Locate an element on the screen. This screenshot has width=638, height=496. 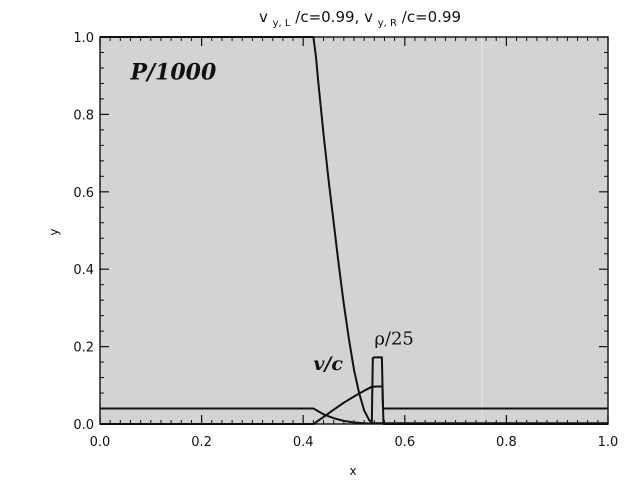
x-tick-label: 0.8 is located at coordinates (506, 442).